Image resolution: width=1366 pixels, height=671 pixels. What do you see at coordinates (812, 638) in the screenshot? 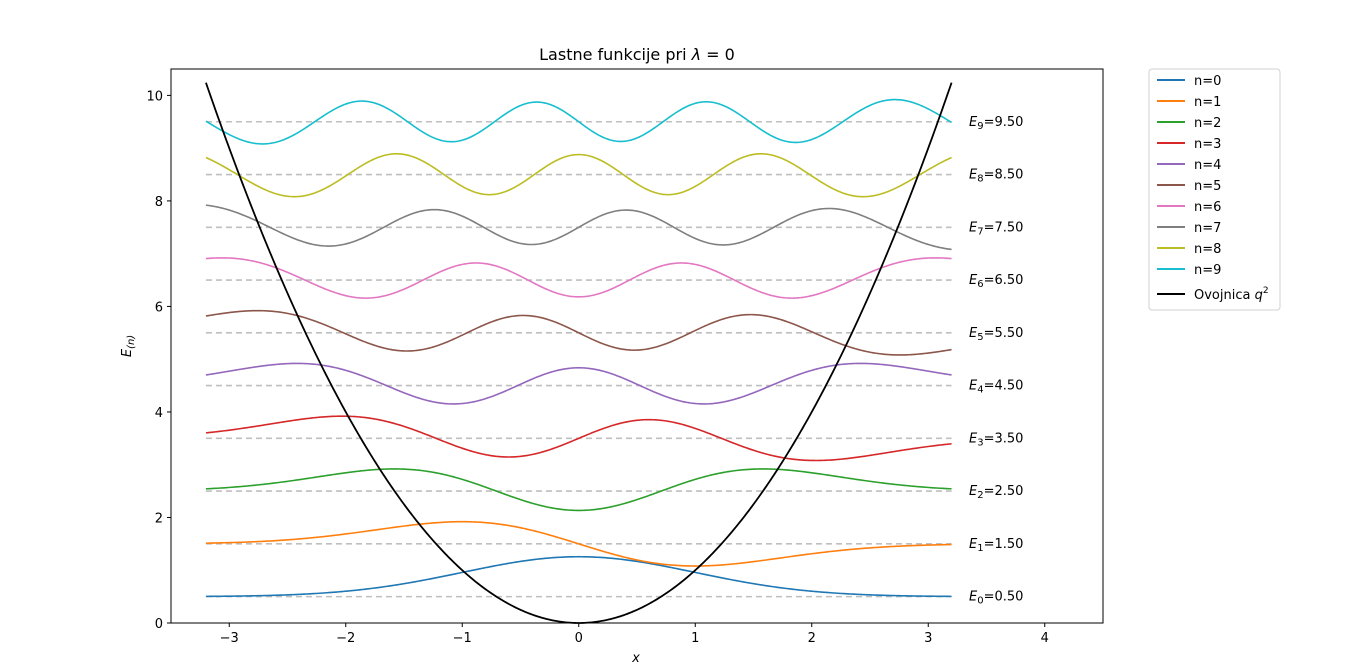
I see `x-tick-label: 2` at bounding box center [812, 638].